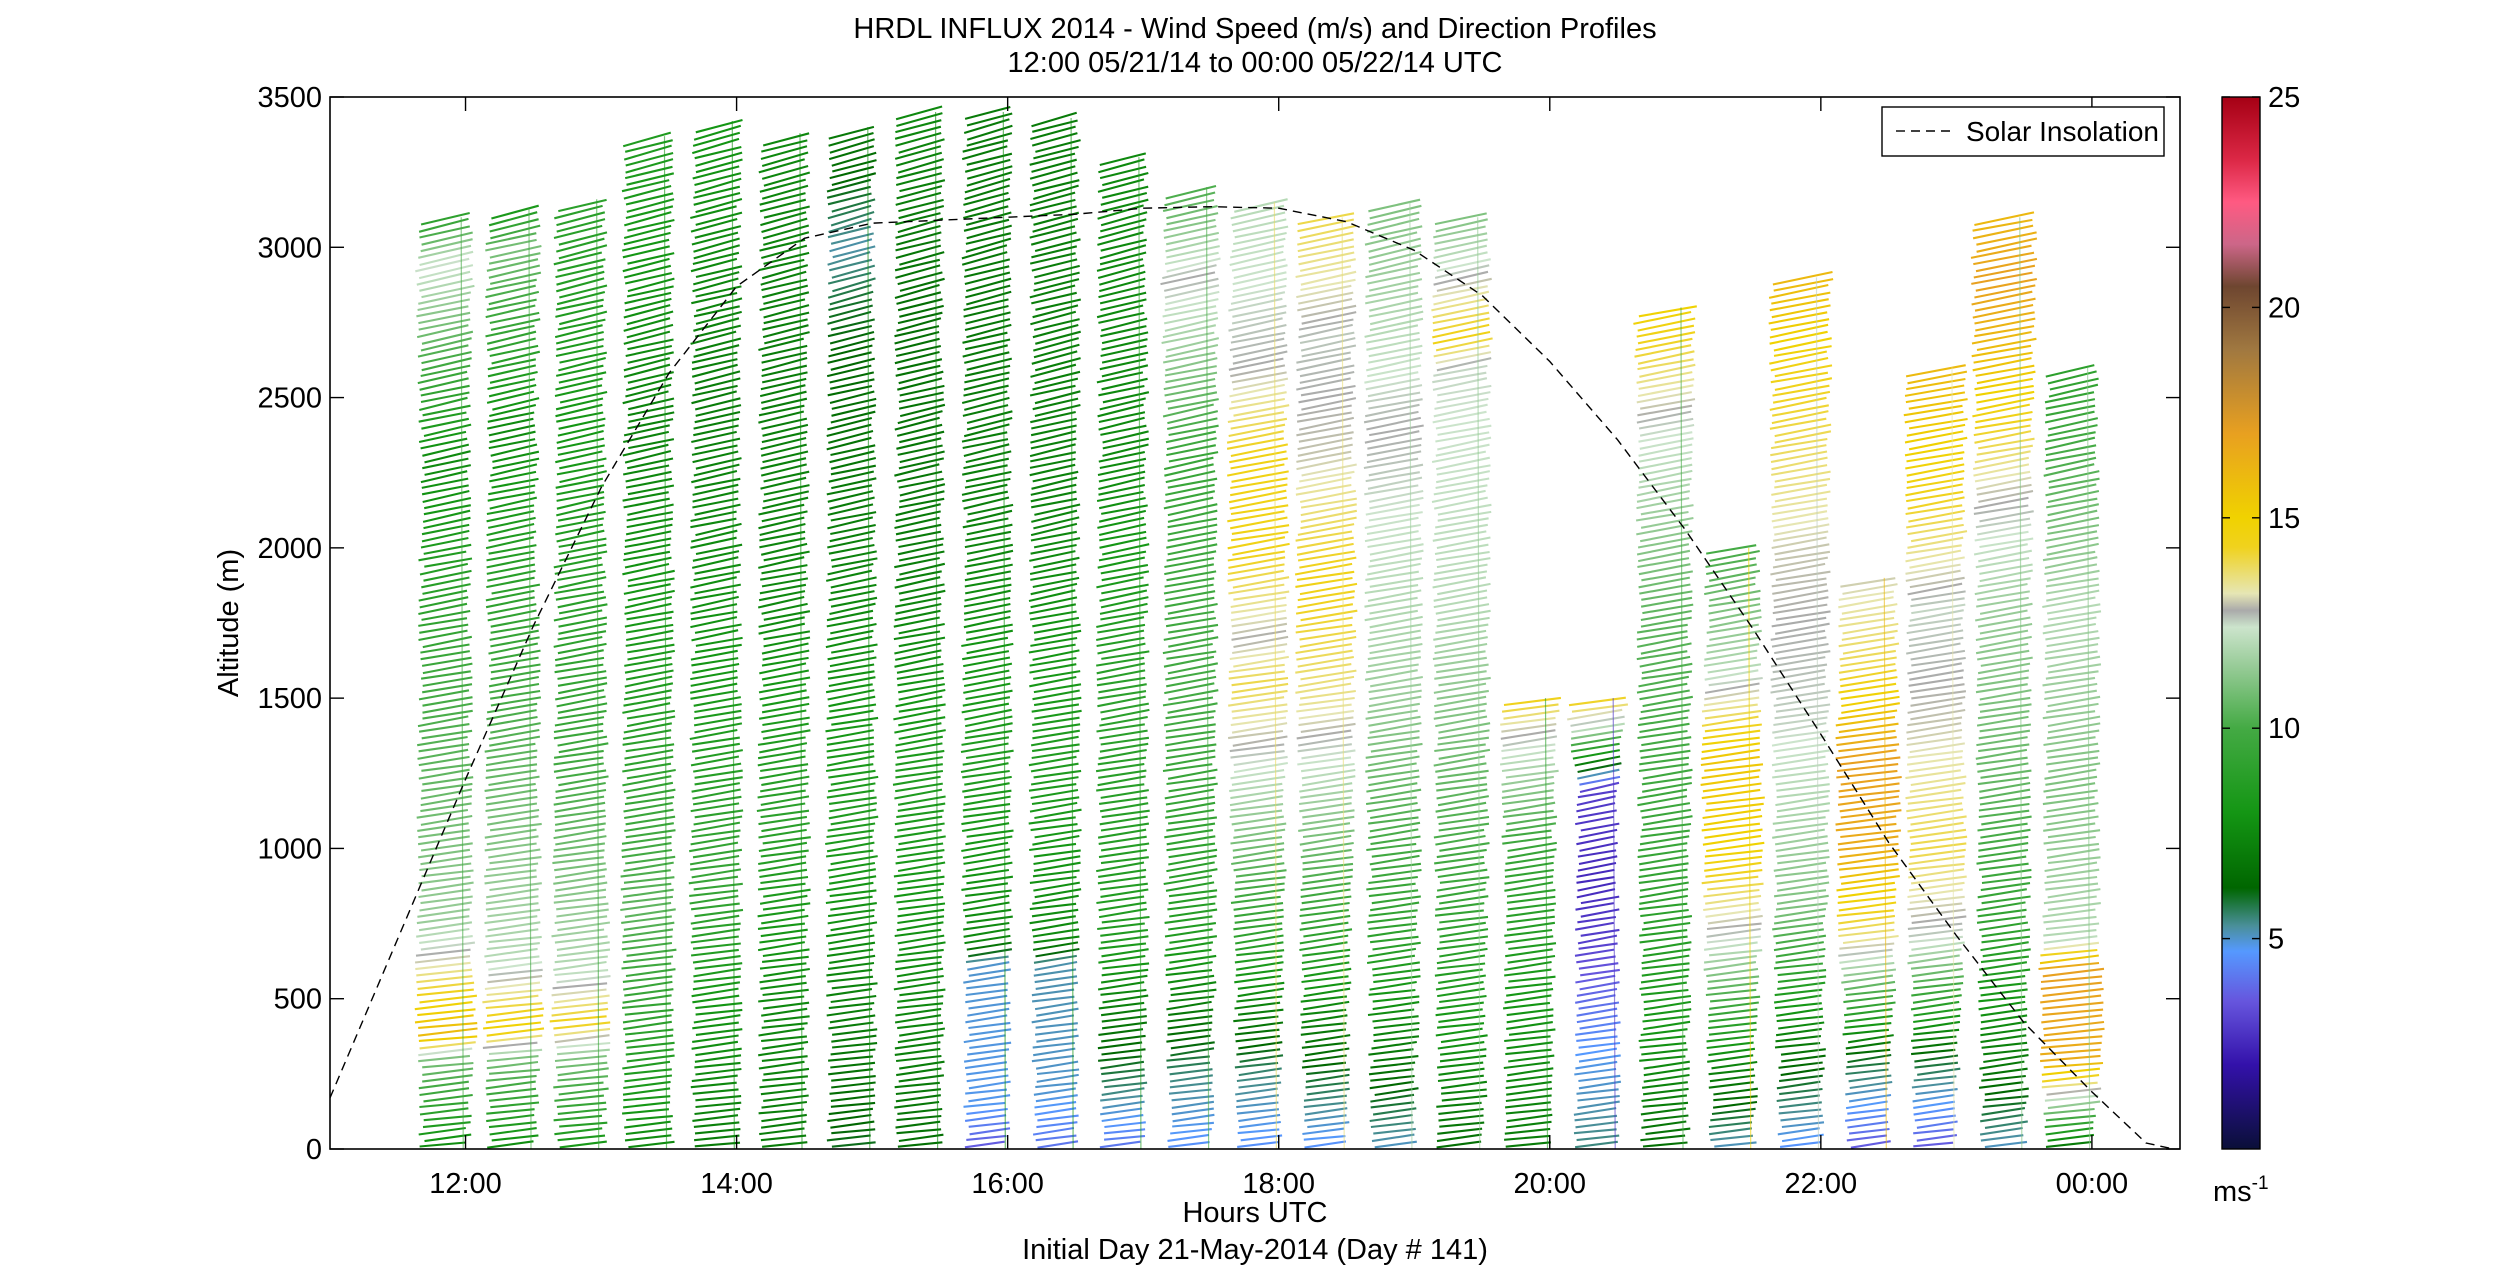 The height and width of the screenshot is (1282, 2515). Describe the element at coordinates (1343, 683) in the screenshot. I see `profile-staff` at that location.